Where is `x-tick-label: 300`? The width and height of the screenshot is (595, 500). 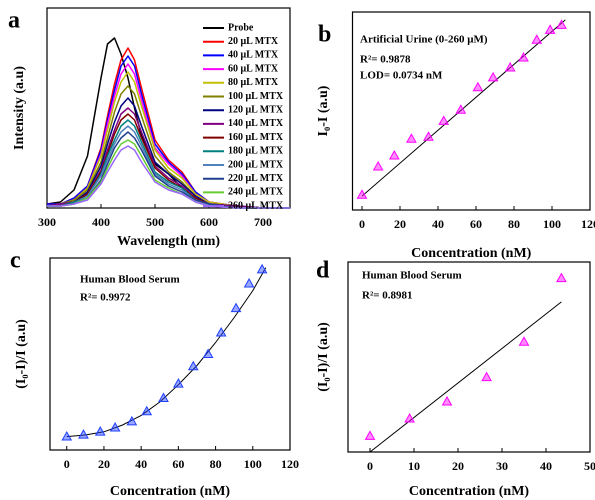 x-tick-label: 300 is located at coordinates (47, 222).